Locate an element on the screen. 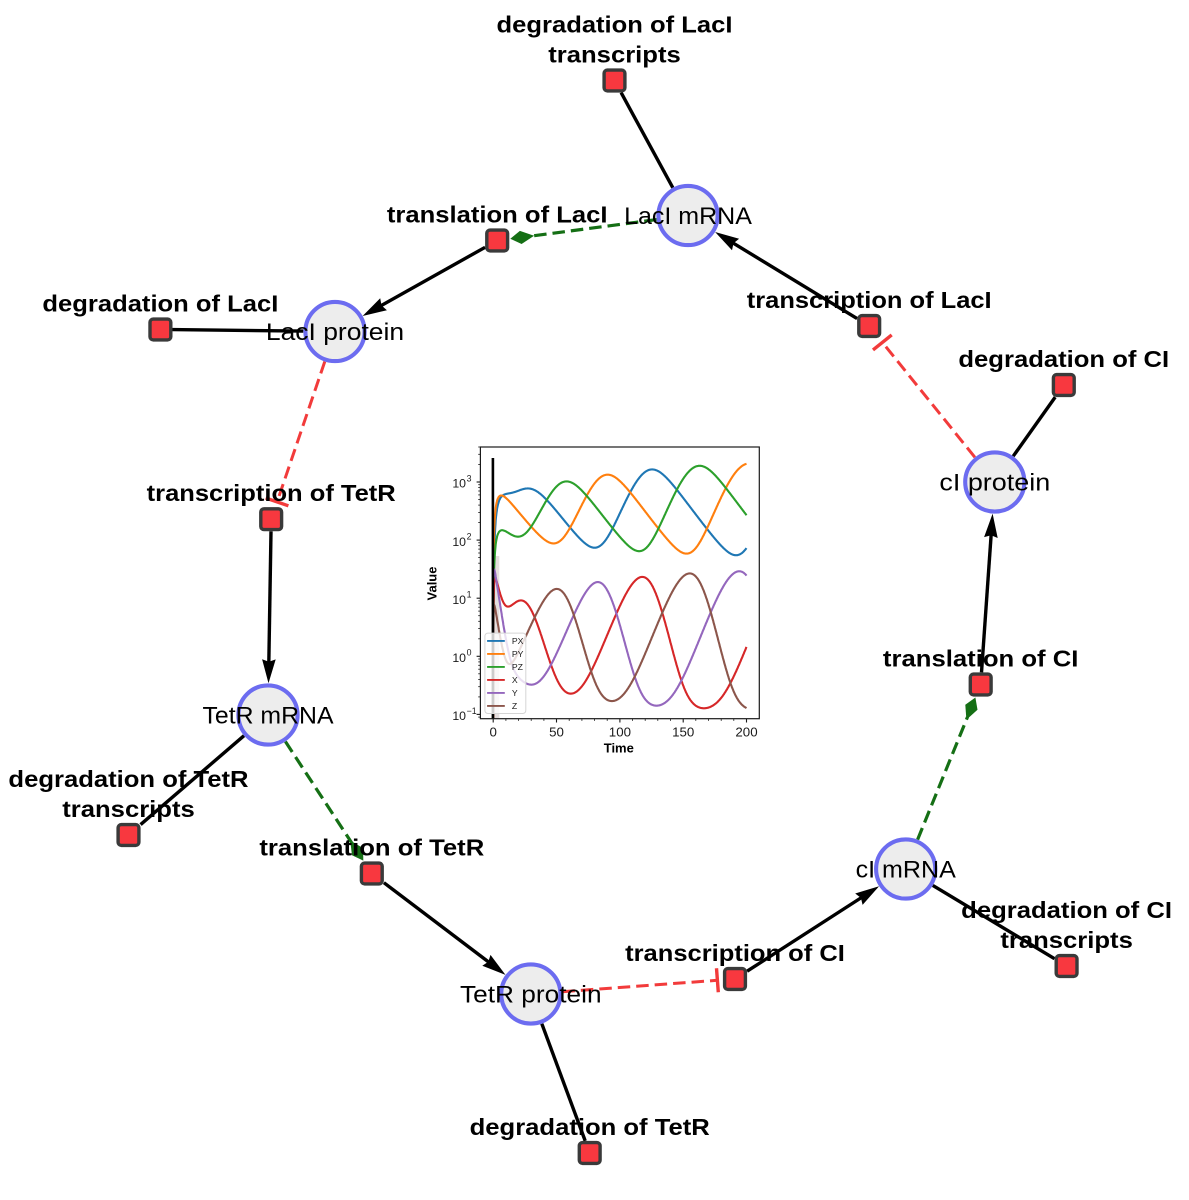  svg-text: LacI protein is located at coordinates (335, 332).